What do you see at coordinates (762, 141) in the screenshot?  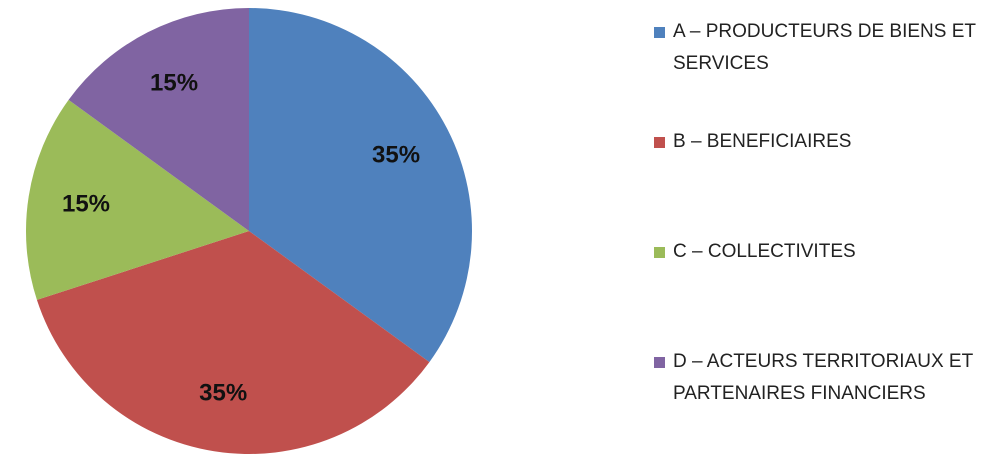 I see `legend-label: B – BENEFICIAIRES` at bounding box center [762, 141].